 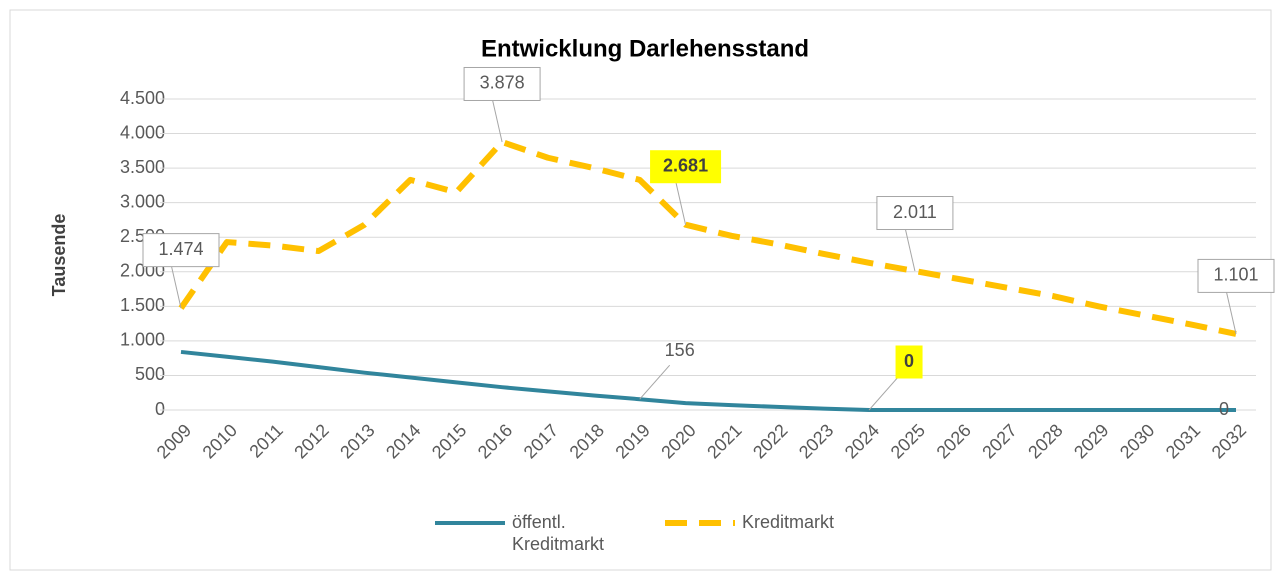 I want to click on data-label: 3.878, so click(x=502, y=83).